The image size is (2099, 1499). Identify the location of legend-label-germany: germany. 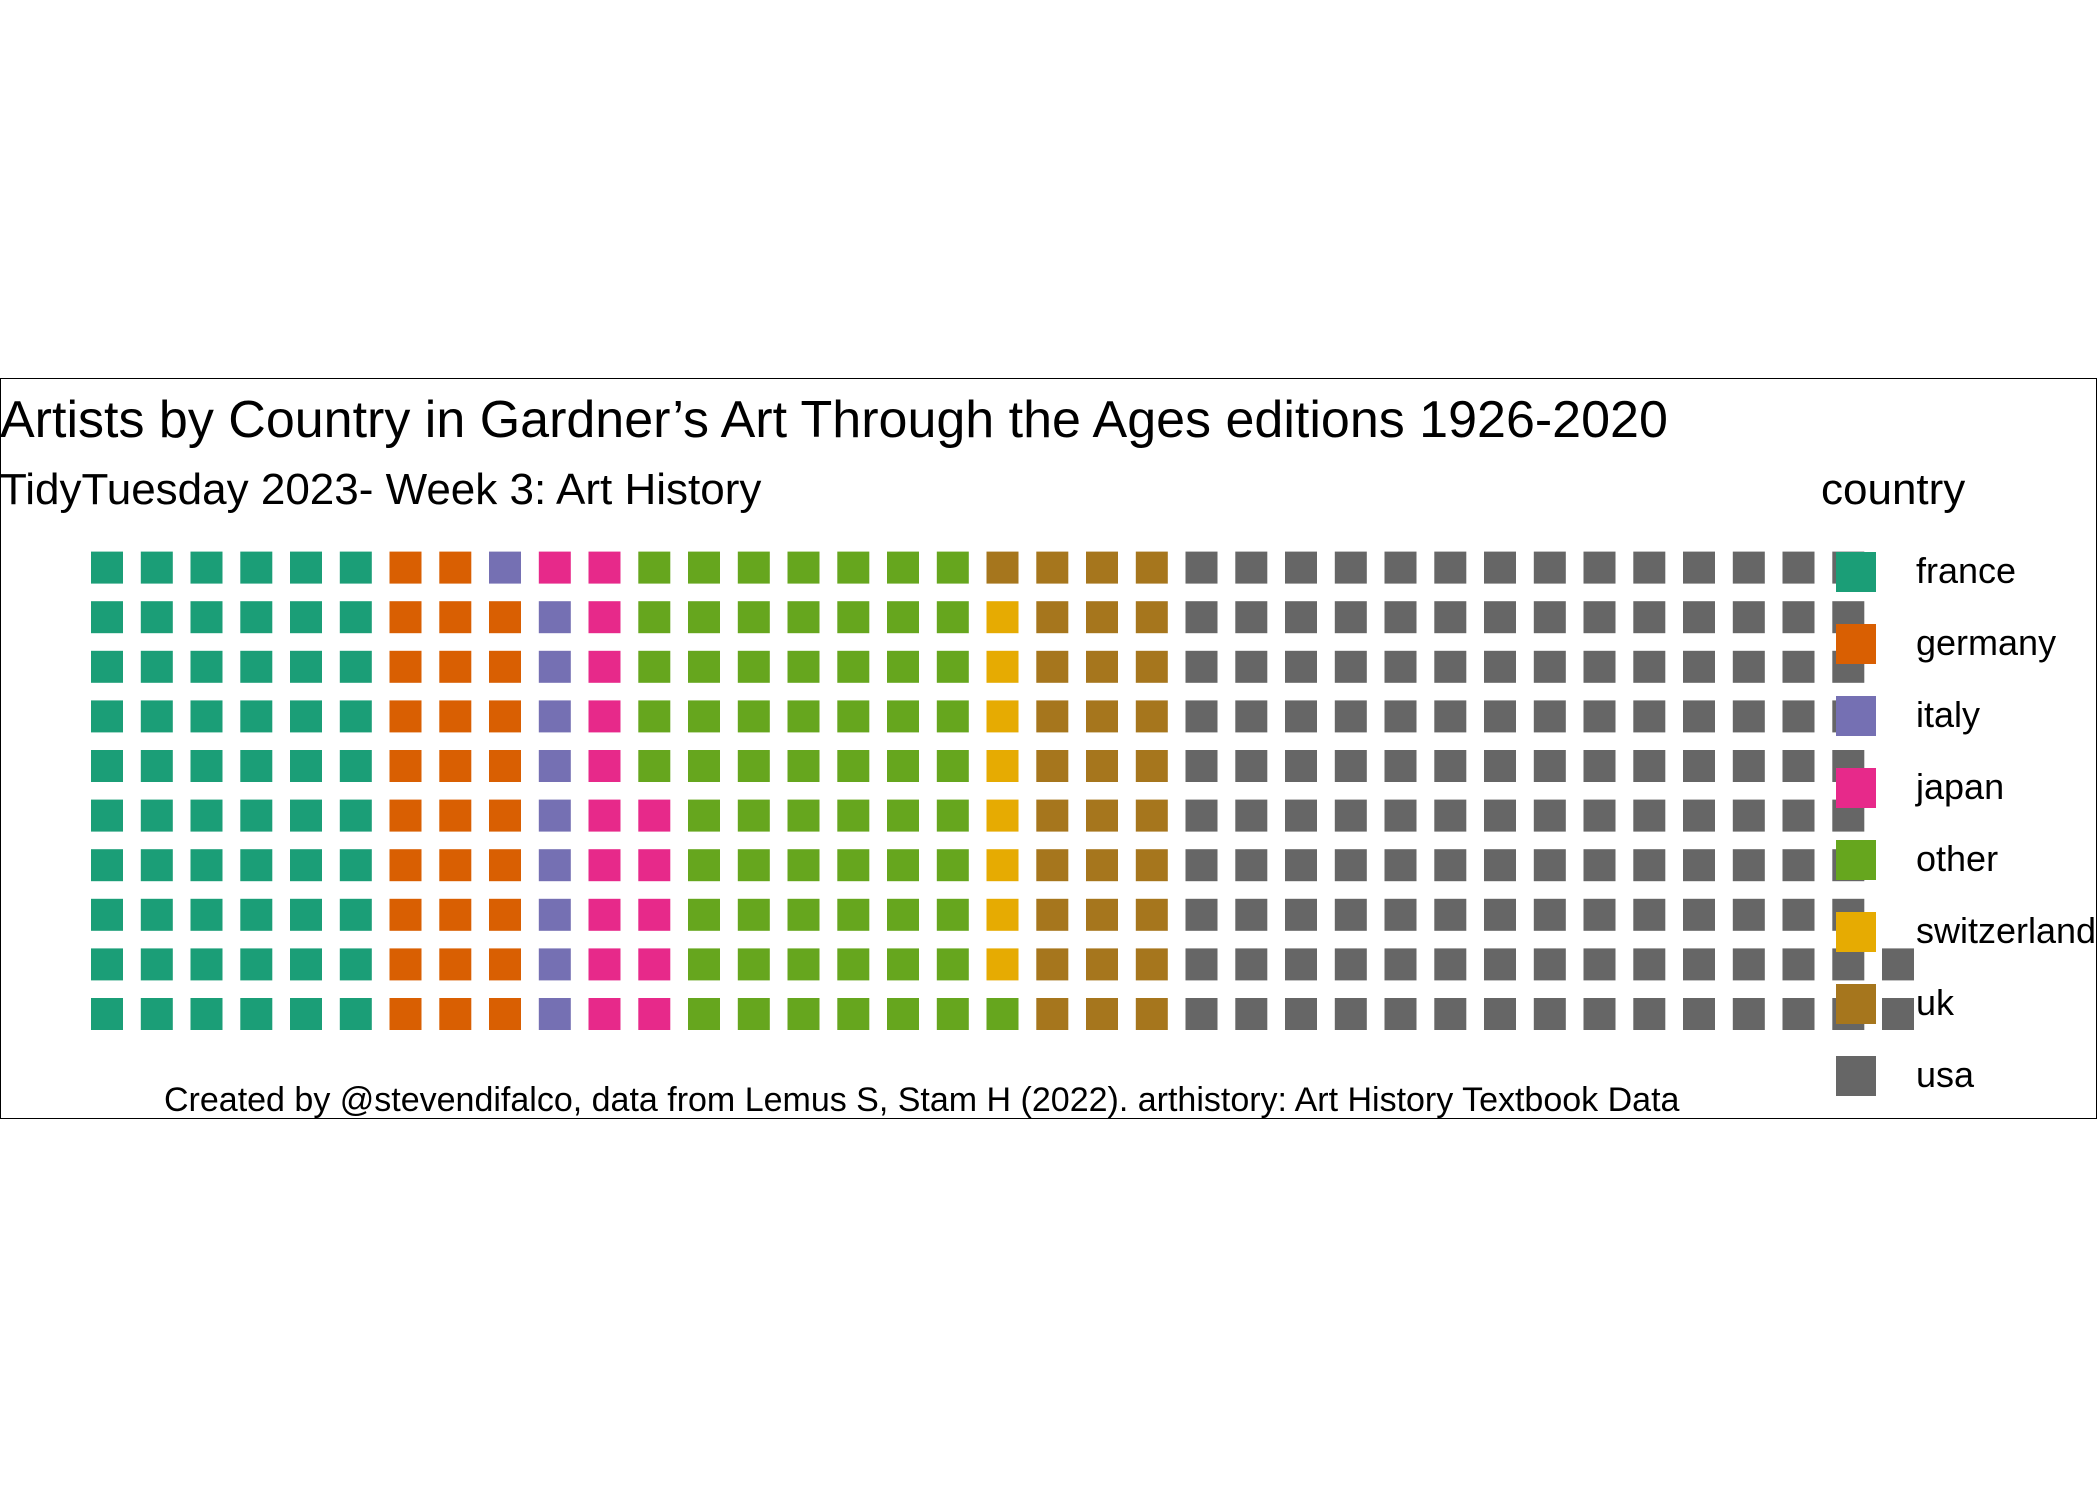
(1986, 642).